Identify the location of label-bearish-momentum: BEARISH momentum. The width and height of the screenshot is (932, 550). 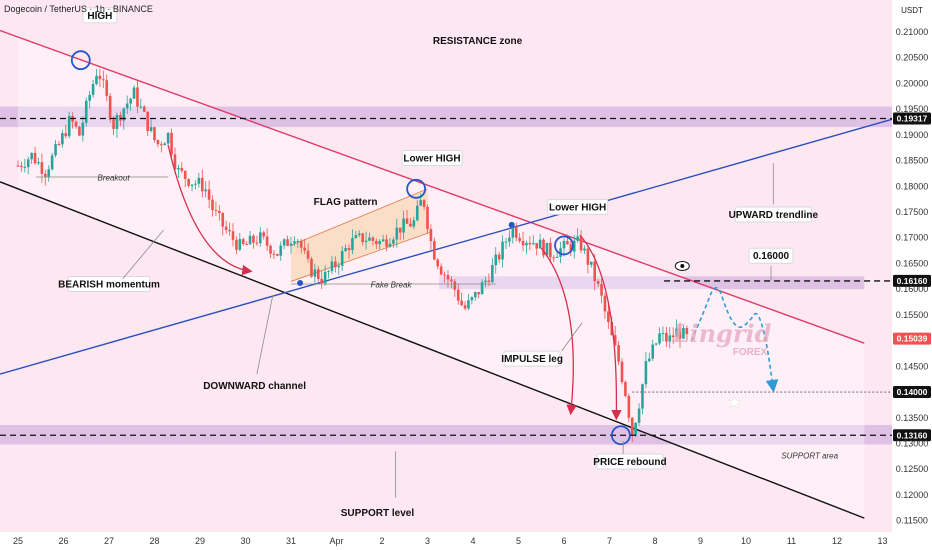
(109, 285).